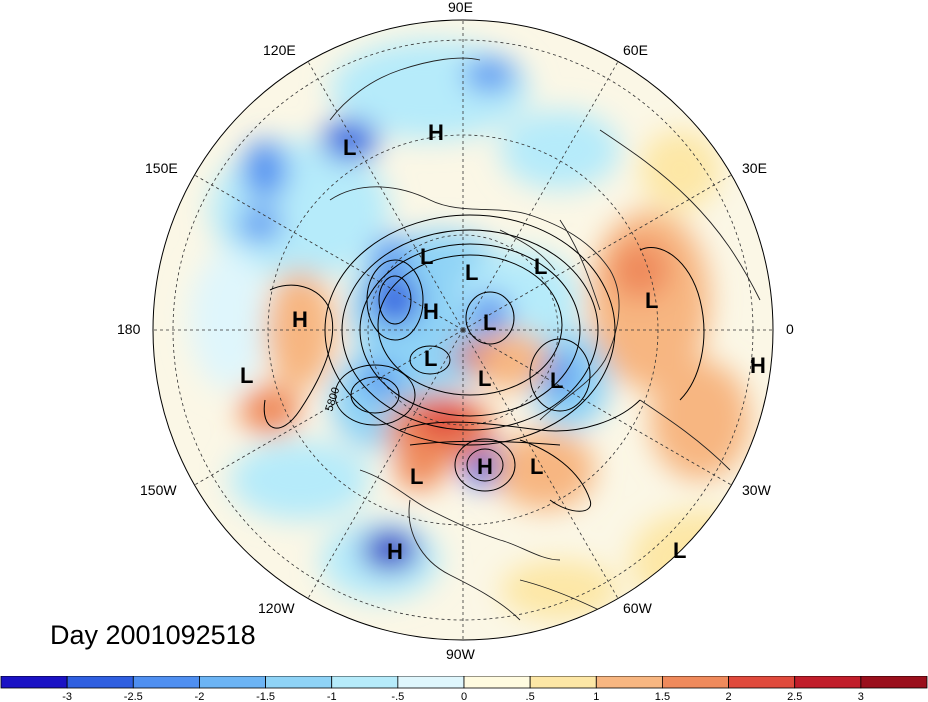 This screenshot has height=702, width=928. I want to click on lon-label-30w: 30W, so click(757, 490).